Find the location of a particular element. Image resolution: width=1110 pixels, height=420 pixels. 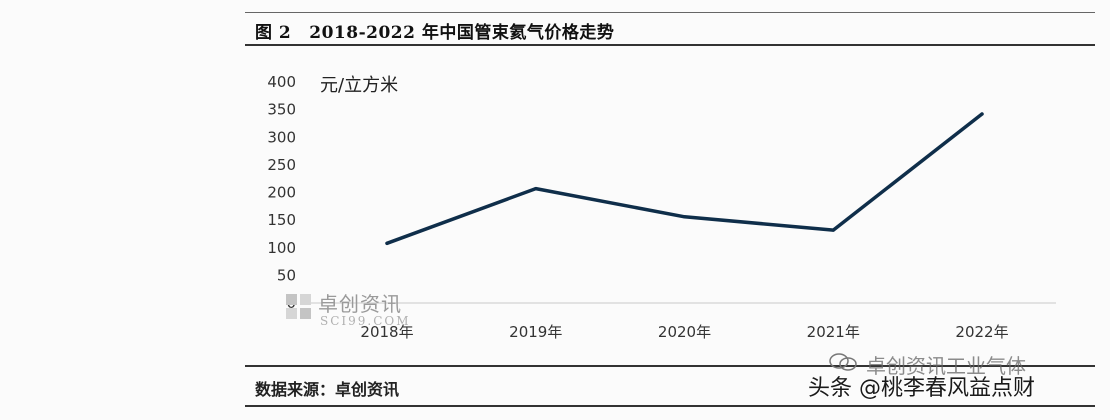

y-tick-label: 100 is located at coordinates (281, 248).